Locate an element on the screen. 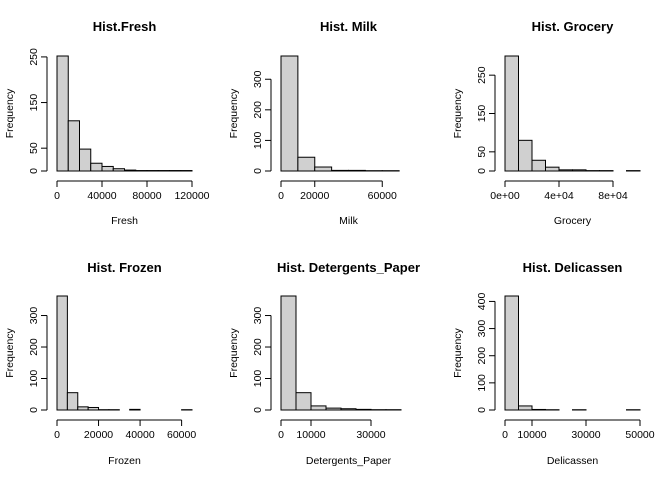 This screenshot has width=672, height=480. chart-title: Hist. Frozen is located at coordinates (124, 267).